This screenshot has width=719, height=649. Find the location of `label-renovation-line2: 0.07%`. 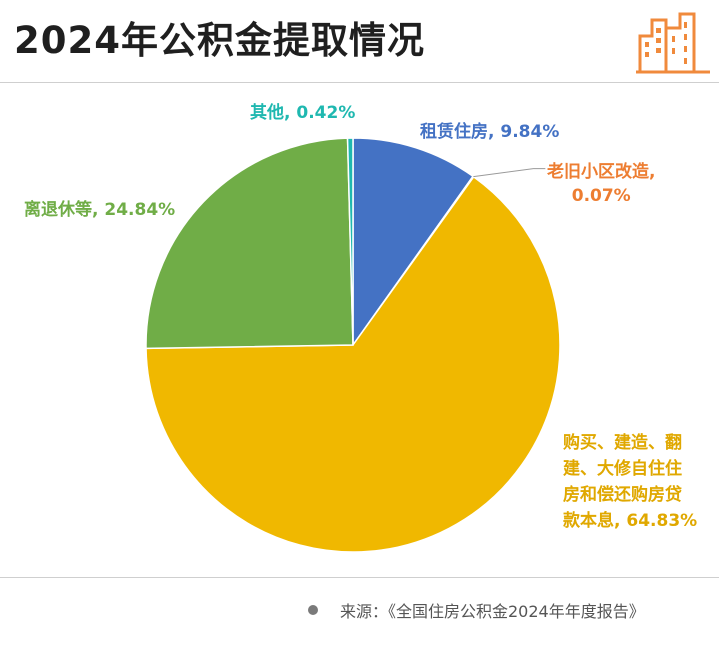

label-renovation-line2: 0.07% is located at coordinates (601, 196).